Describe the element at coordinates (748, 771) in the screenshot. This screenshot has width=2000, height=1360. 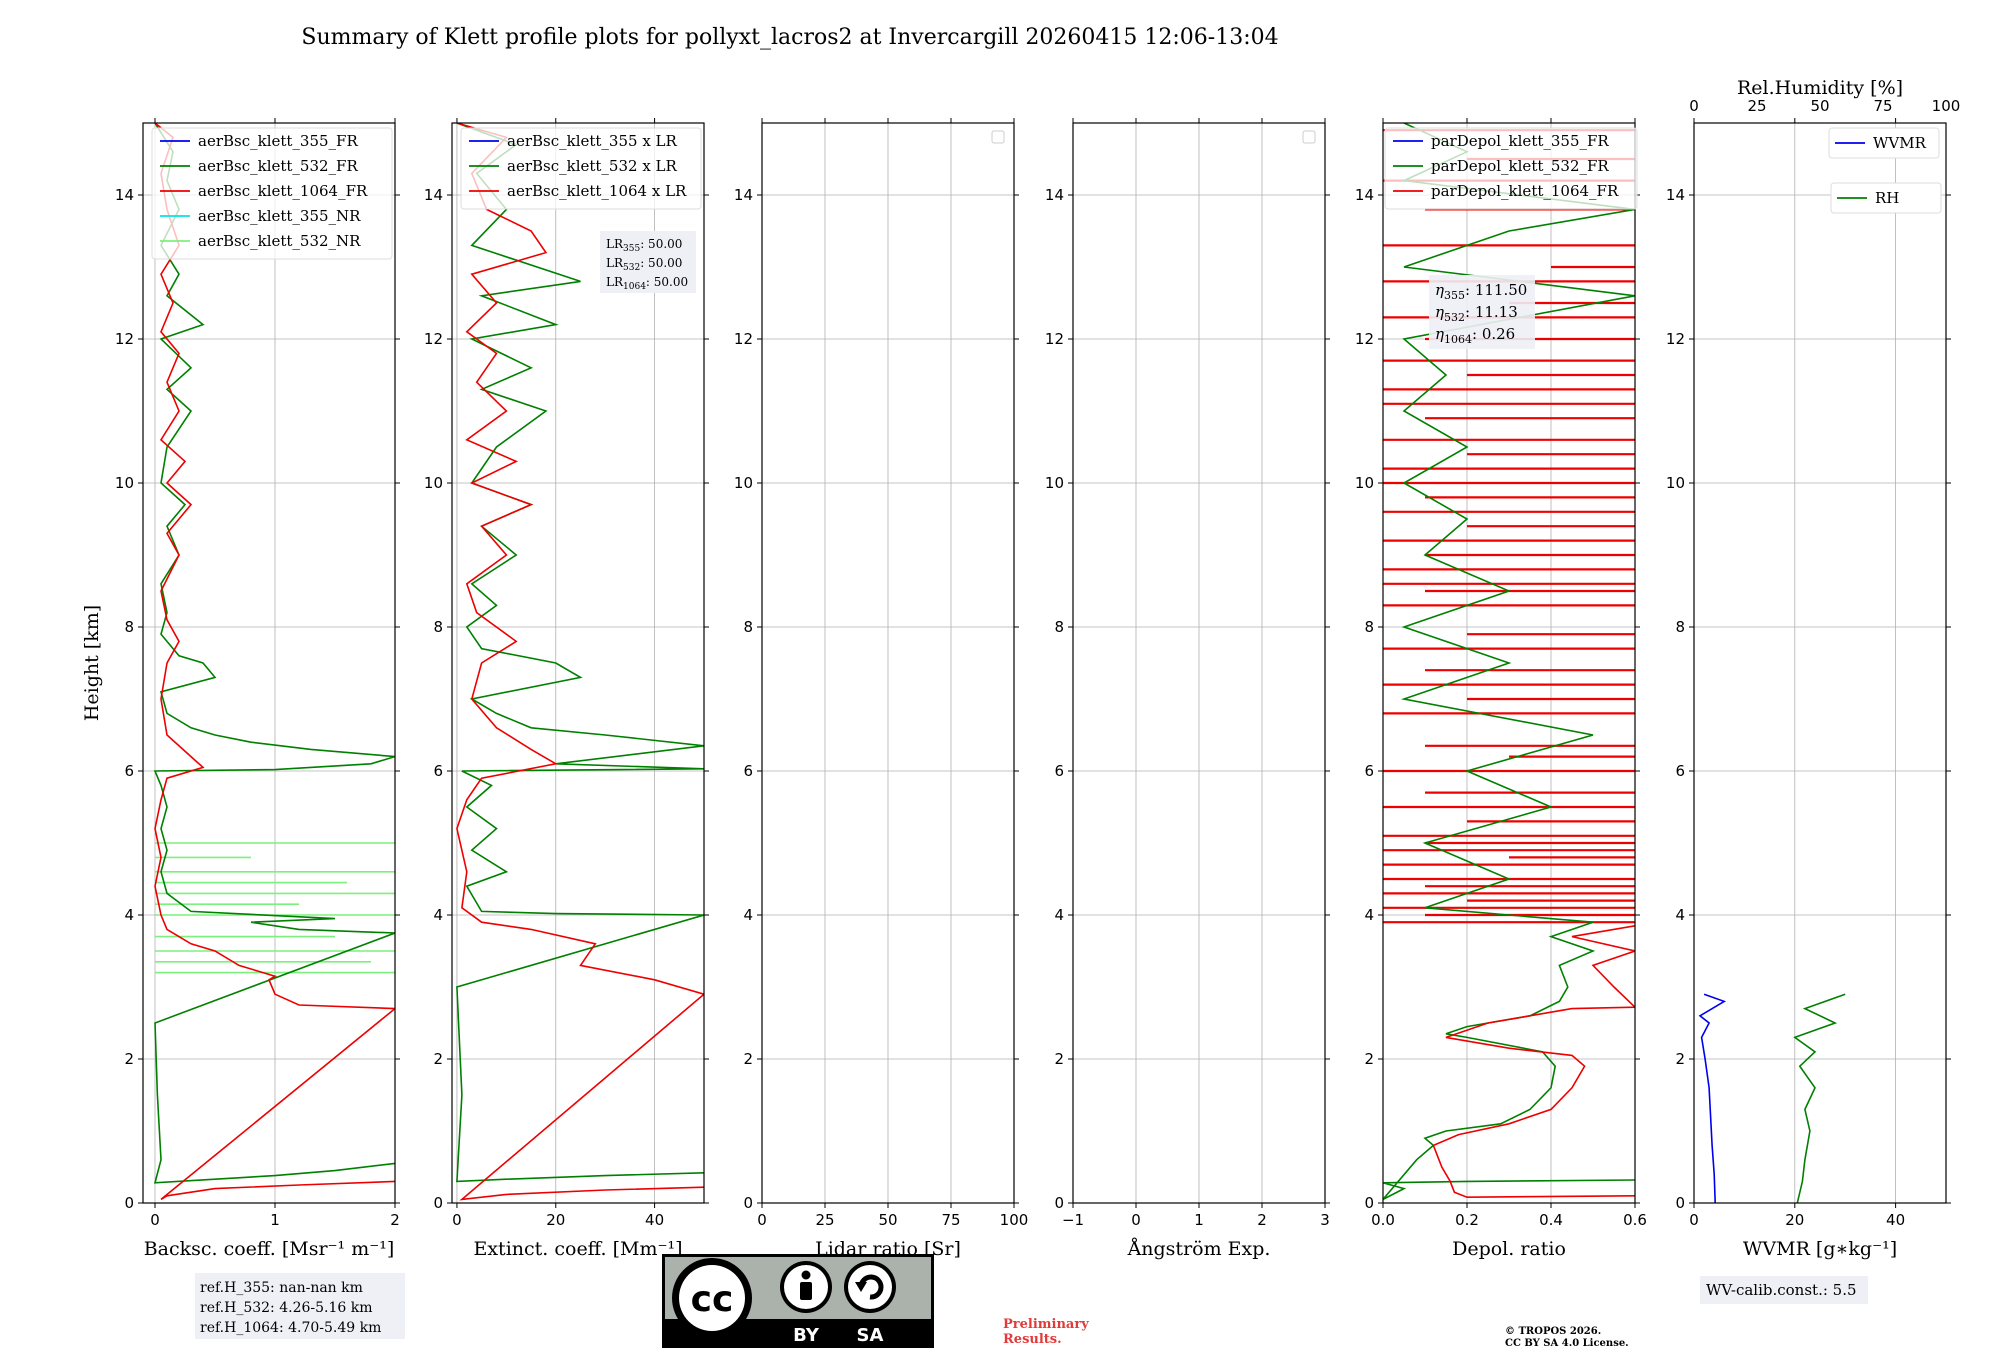
I see `ytick-label-lidar_ratio-3: 6` at that location.